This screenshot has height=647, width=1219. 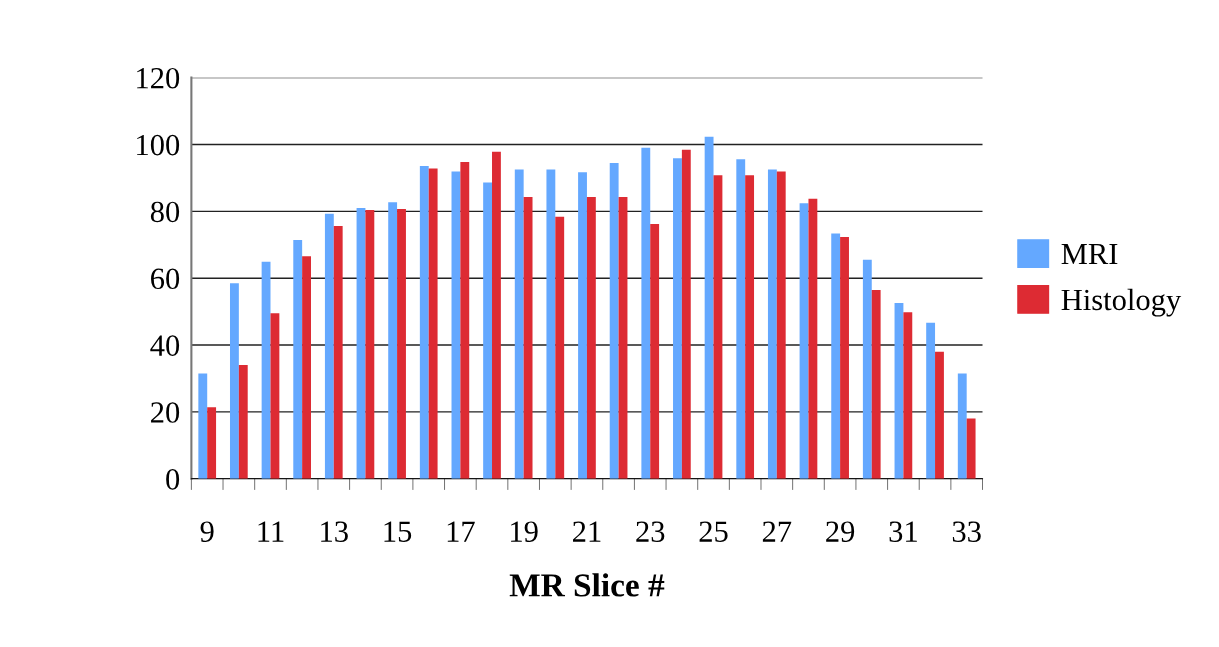 I want to click on x-tick-label: 15, so click(x=398, y=531).